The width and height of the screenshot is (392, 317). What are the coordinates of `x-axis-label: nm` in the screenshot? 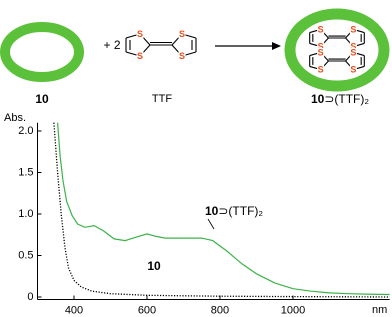 It's located at (379, 310).